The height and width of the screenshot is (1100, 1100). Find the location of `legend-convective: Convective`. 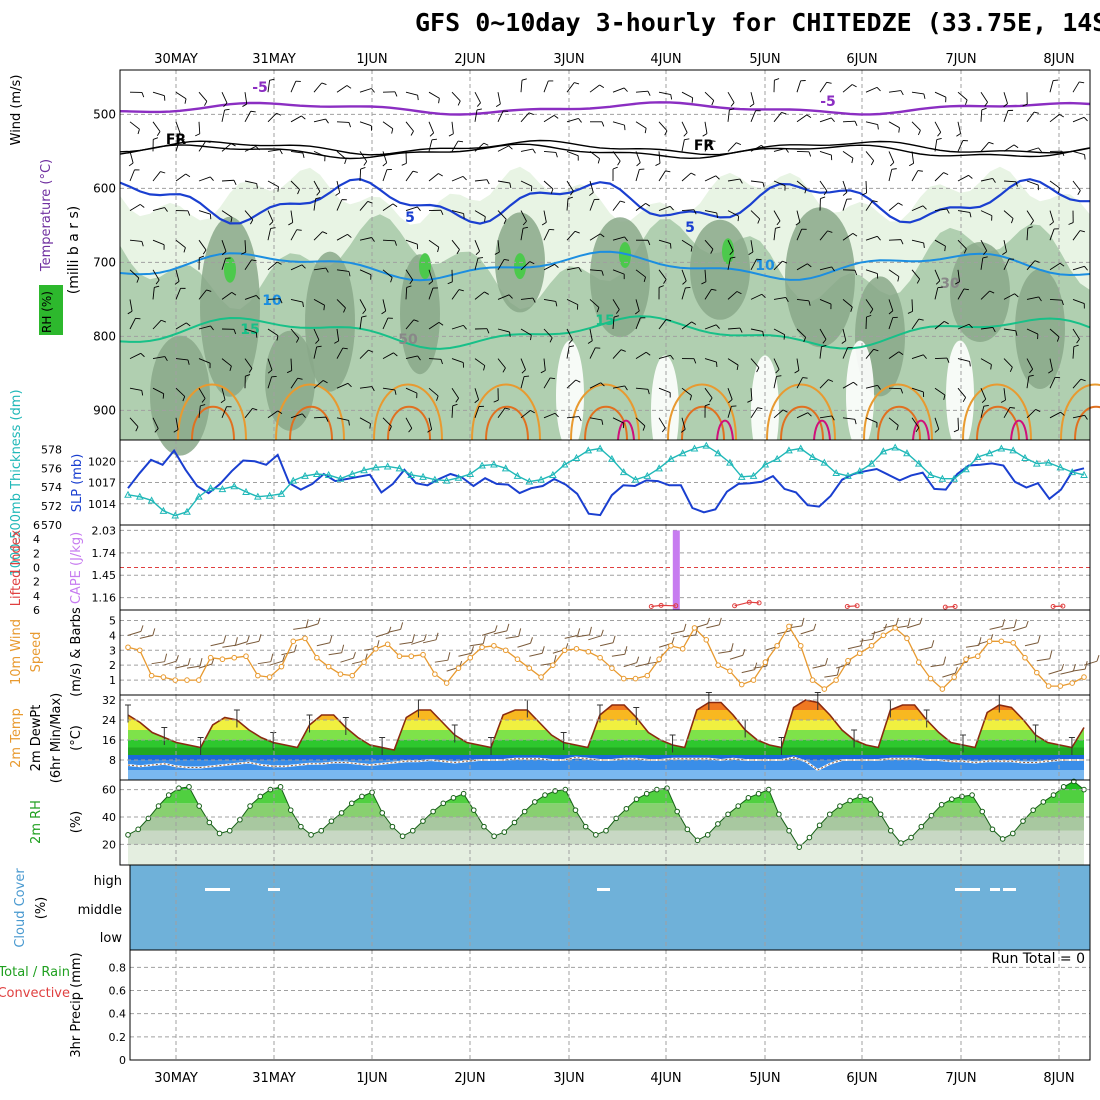

legend-convective: Convective is located at coordinates (35, 993).